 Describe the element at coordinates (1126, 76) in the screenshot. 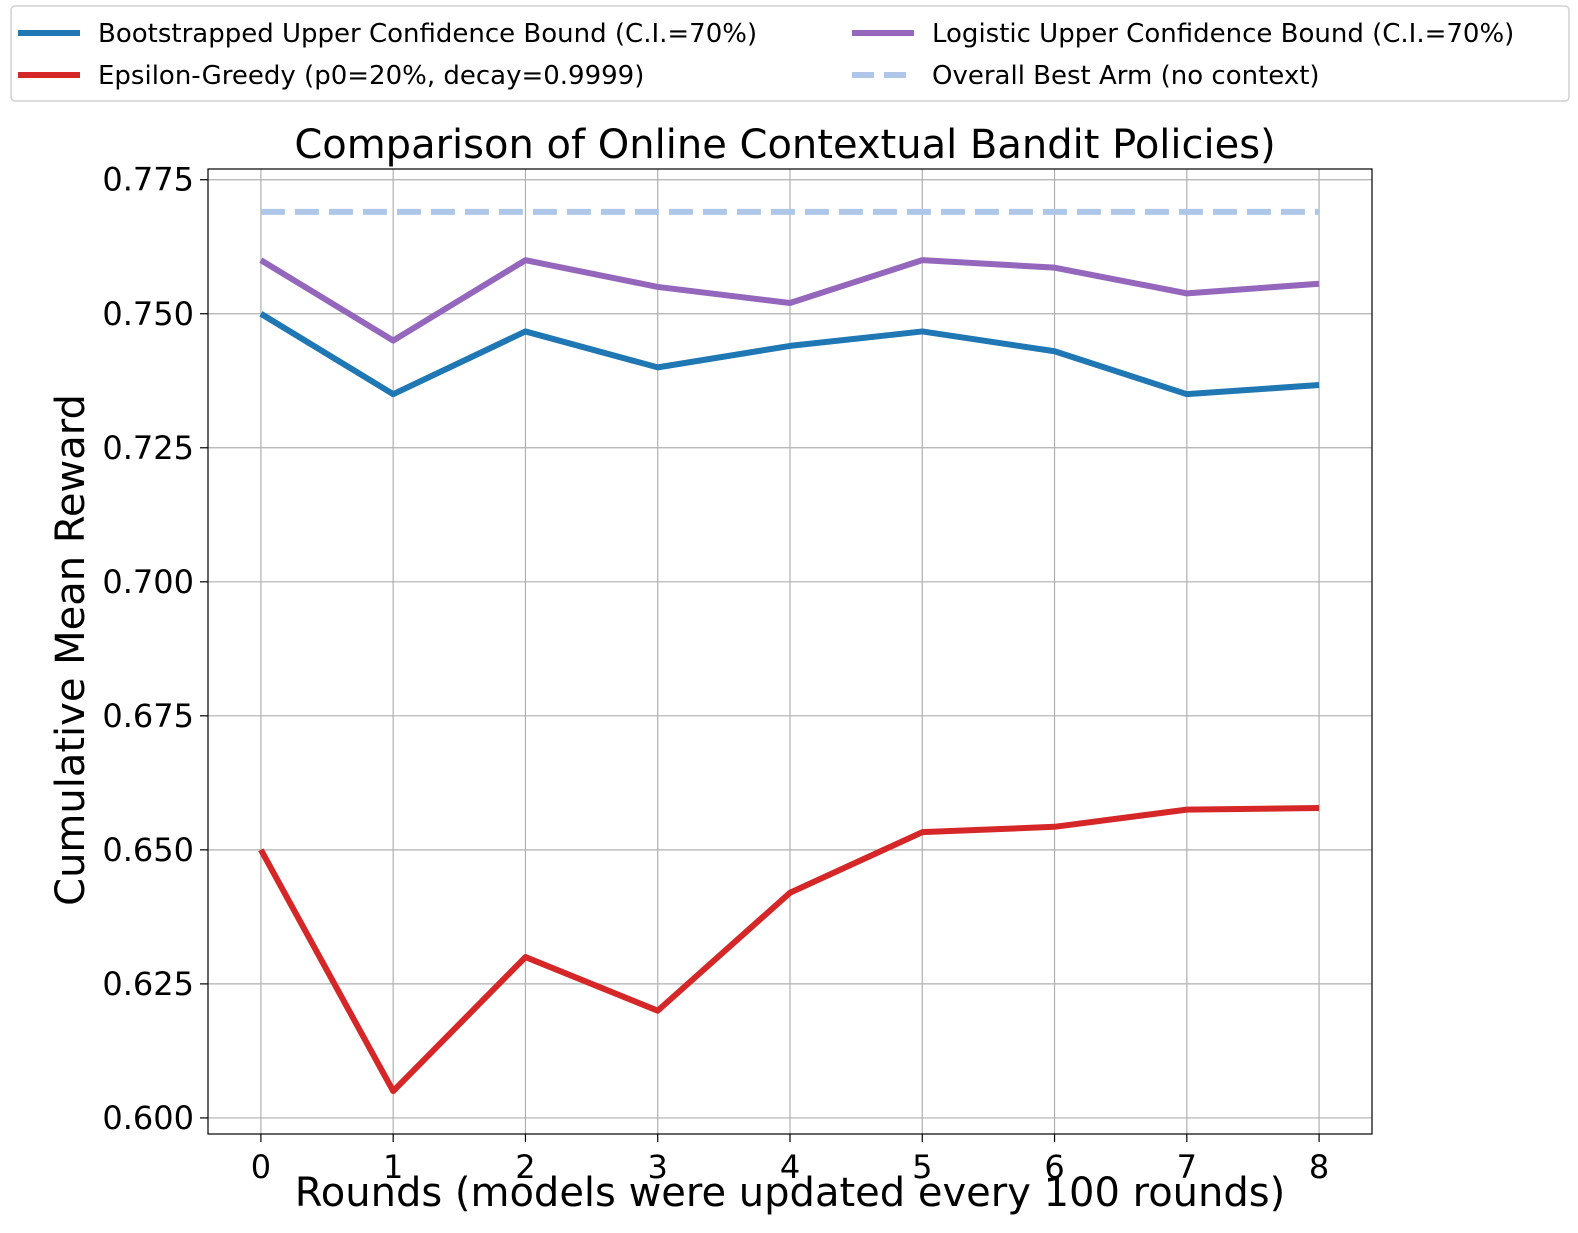

I see `legend-label-4: Overall Best Arm (no context)` at that location.